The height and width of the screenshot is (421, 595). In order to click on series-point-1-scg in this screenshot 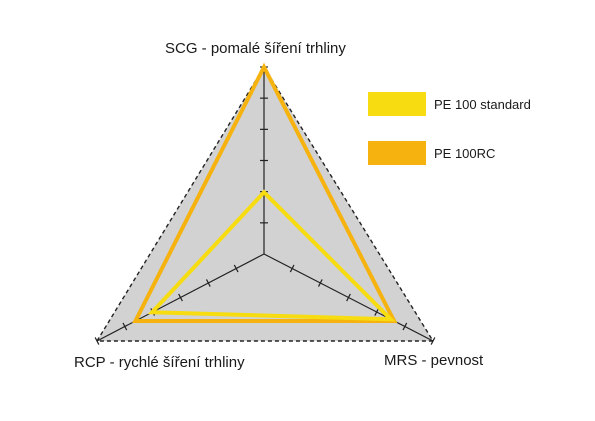, I will do `click(264, 67)`.